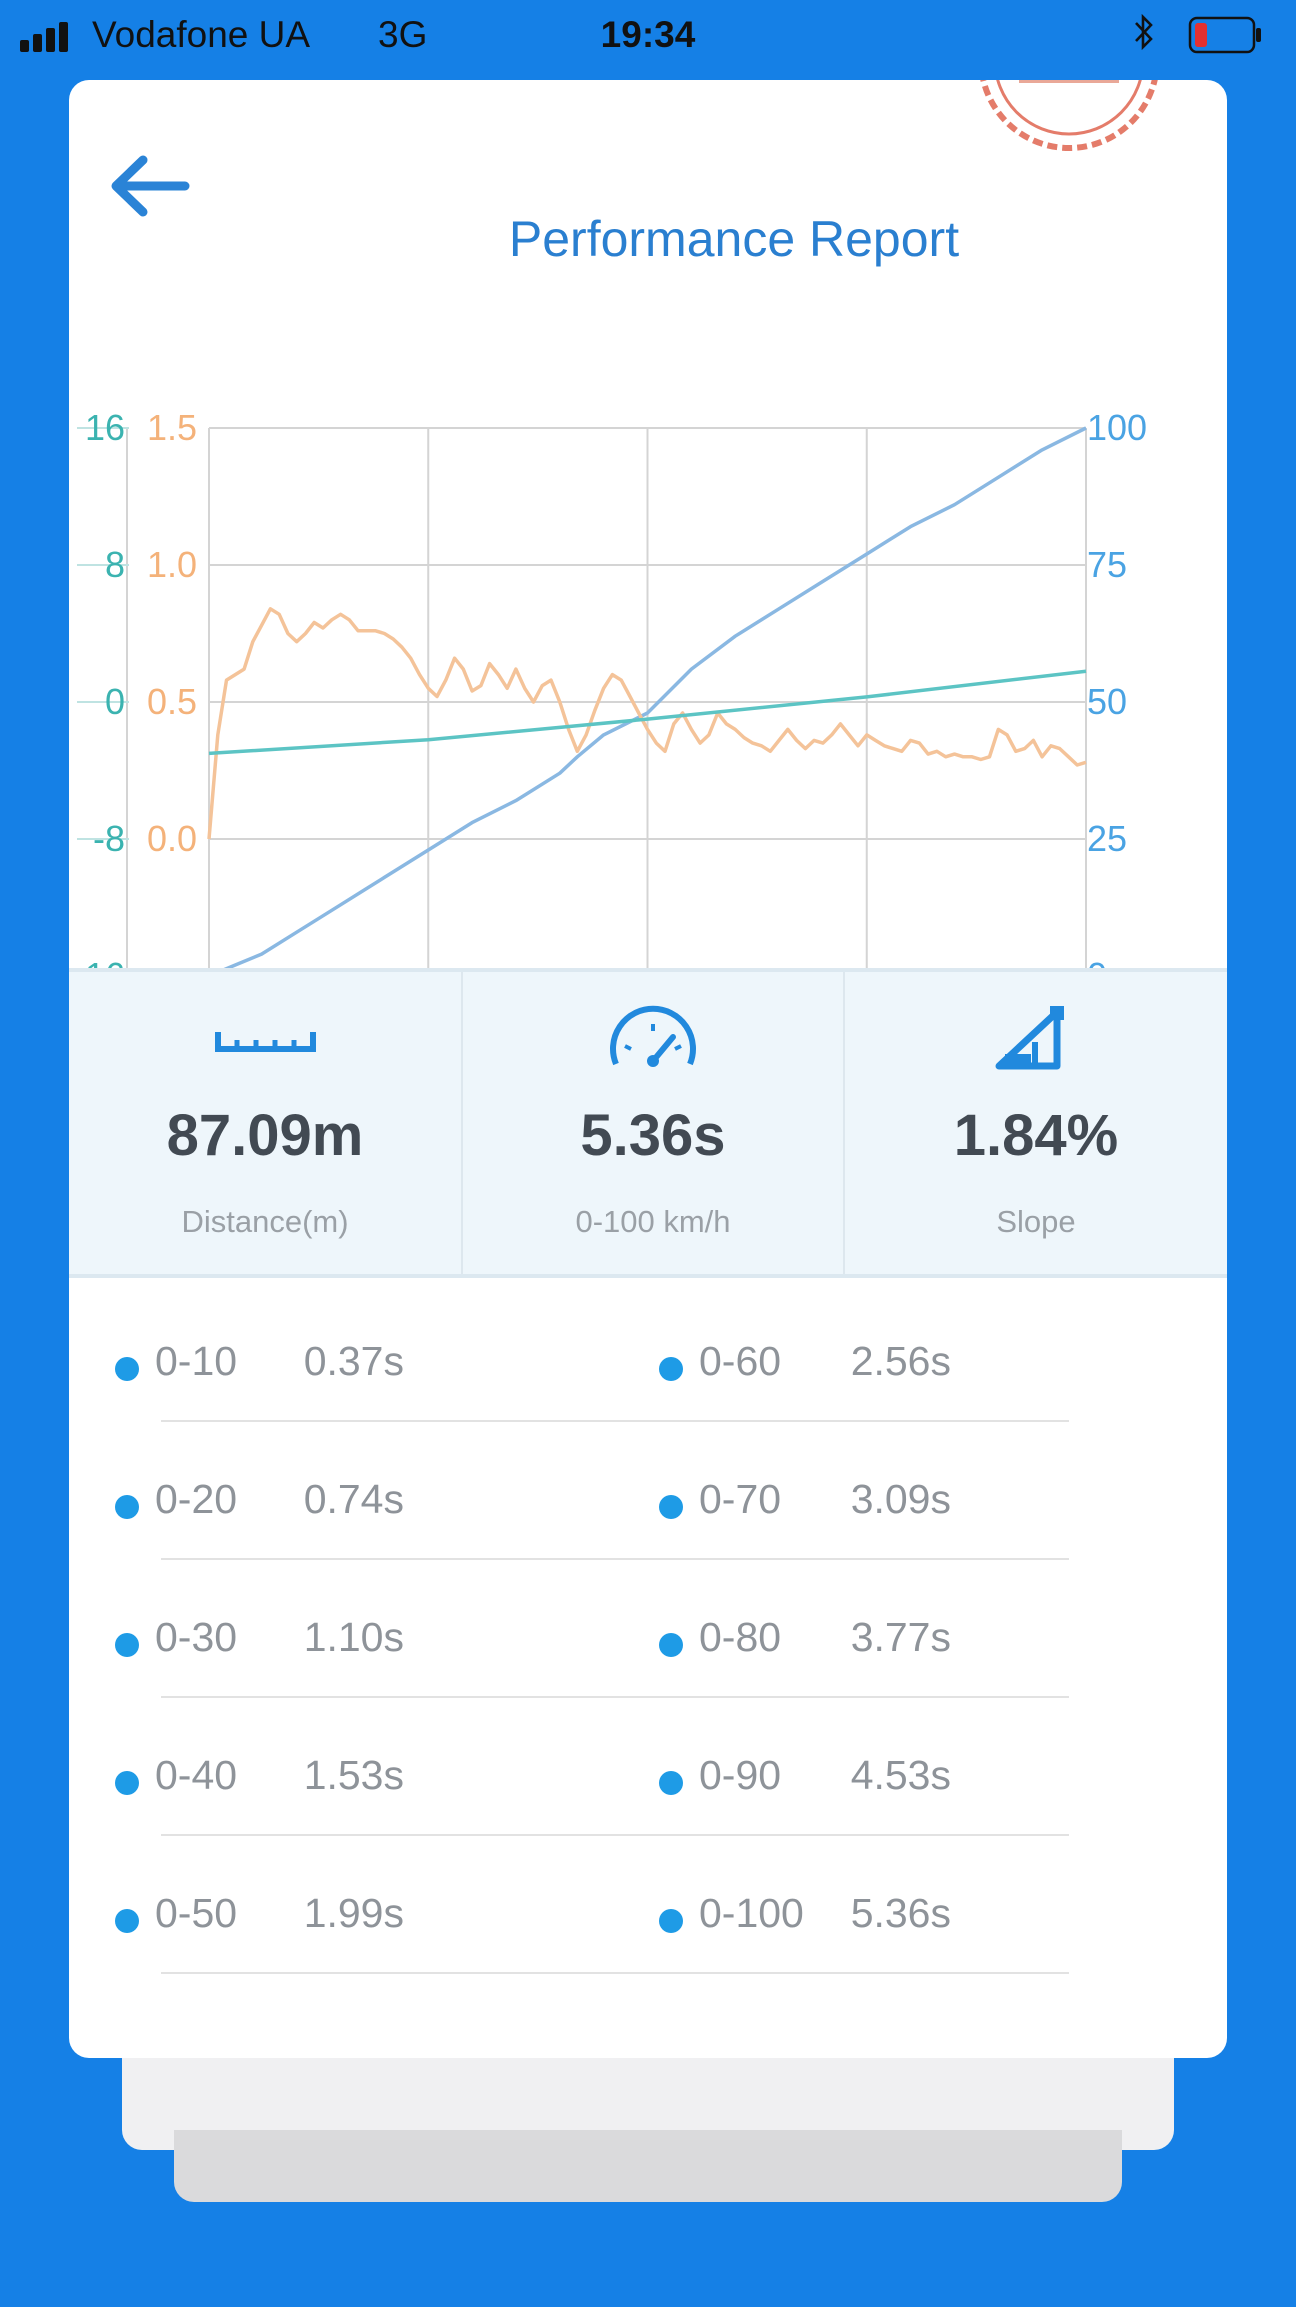  What do you see at coordinates (265, 1135) in the screenshot?
I see `distance-value: 87.09m` at bounding box center [265, 1135].